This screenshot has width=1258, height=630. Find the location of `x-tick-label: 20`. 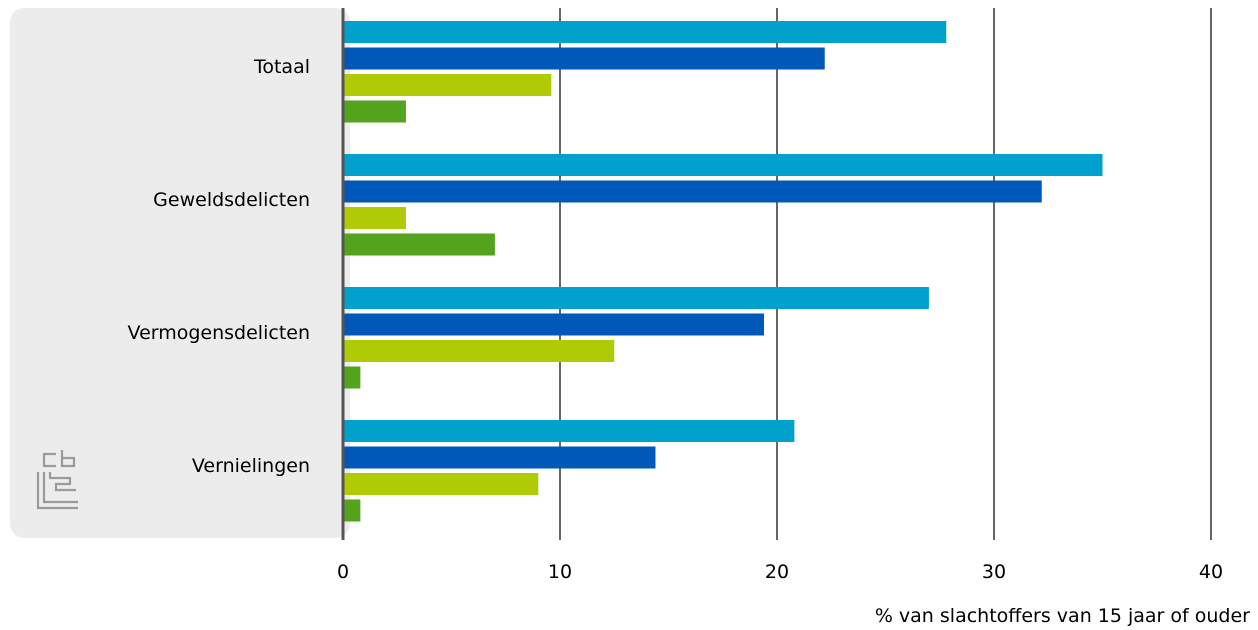

x-tick-label: 20 is located at coordinates (777, 572).